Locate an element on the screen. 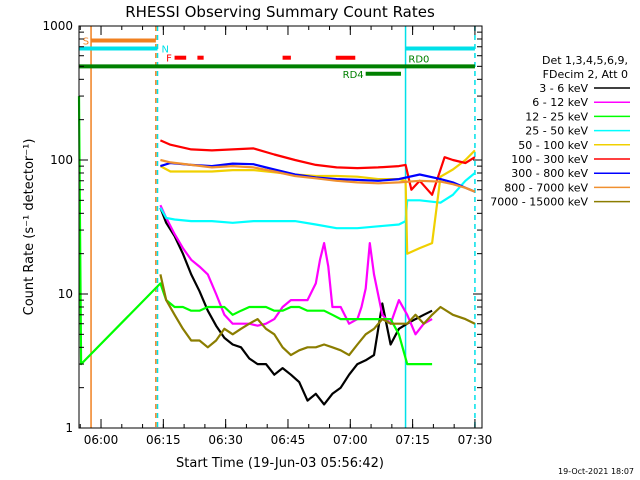  legend-header-line-1: Det 1,3,4,5,6,9, is located at coordinates (585, 60).